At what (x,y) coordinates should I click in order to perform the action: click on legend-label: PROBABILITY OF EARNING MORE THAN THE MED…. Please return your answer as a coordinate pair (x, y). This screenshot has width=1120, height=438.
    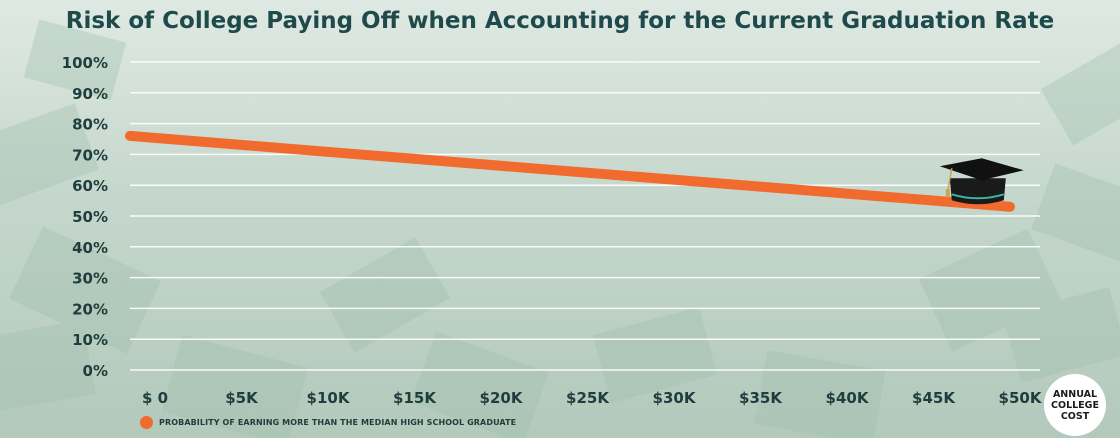
    Looking at the image, I should click on (338, 422).